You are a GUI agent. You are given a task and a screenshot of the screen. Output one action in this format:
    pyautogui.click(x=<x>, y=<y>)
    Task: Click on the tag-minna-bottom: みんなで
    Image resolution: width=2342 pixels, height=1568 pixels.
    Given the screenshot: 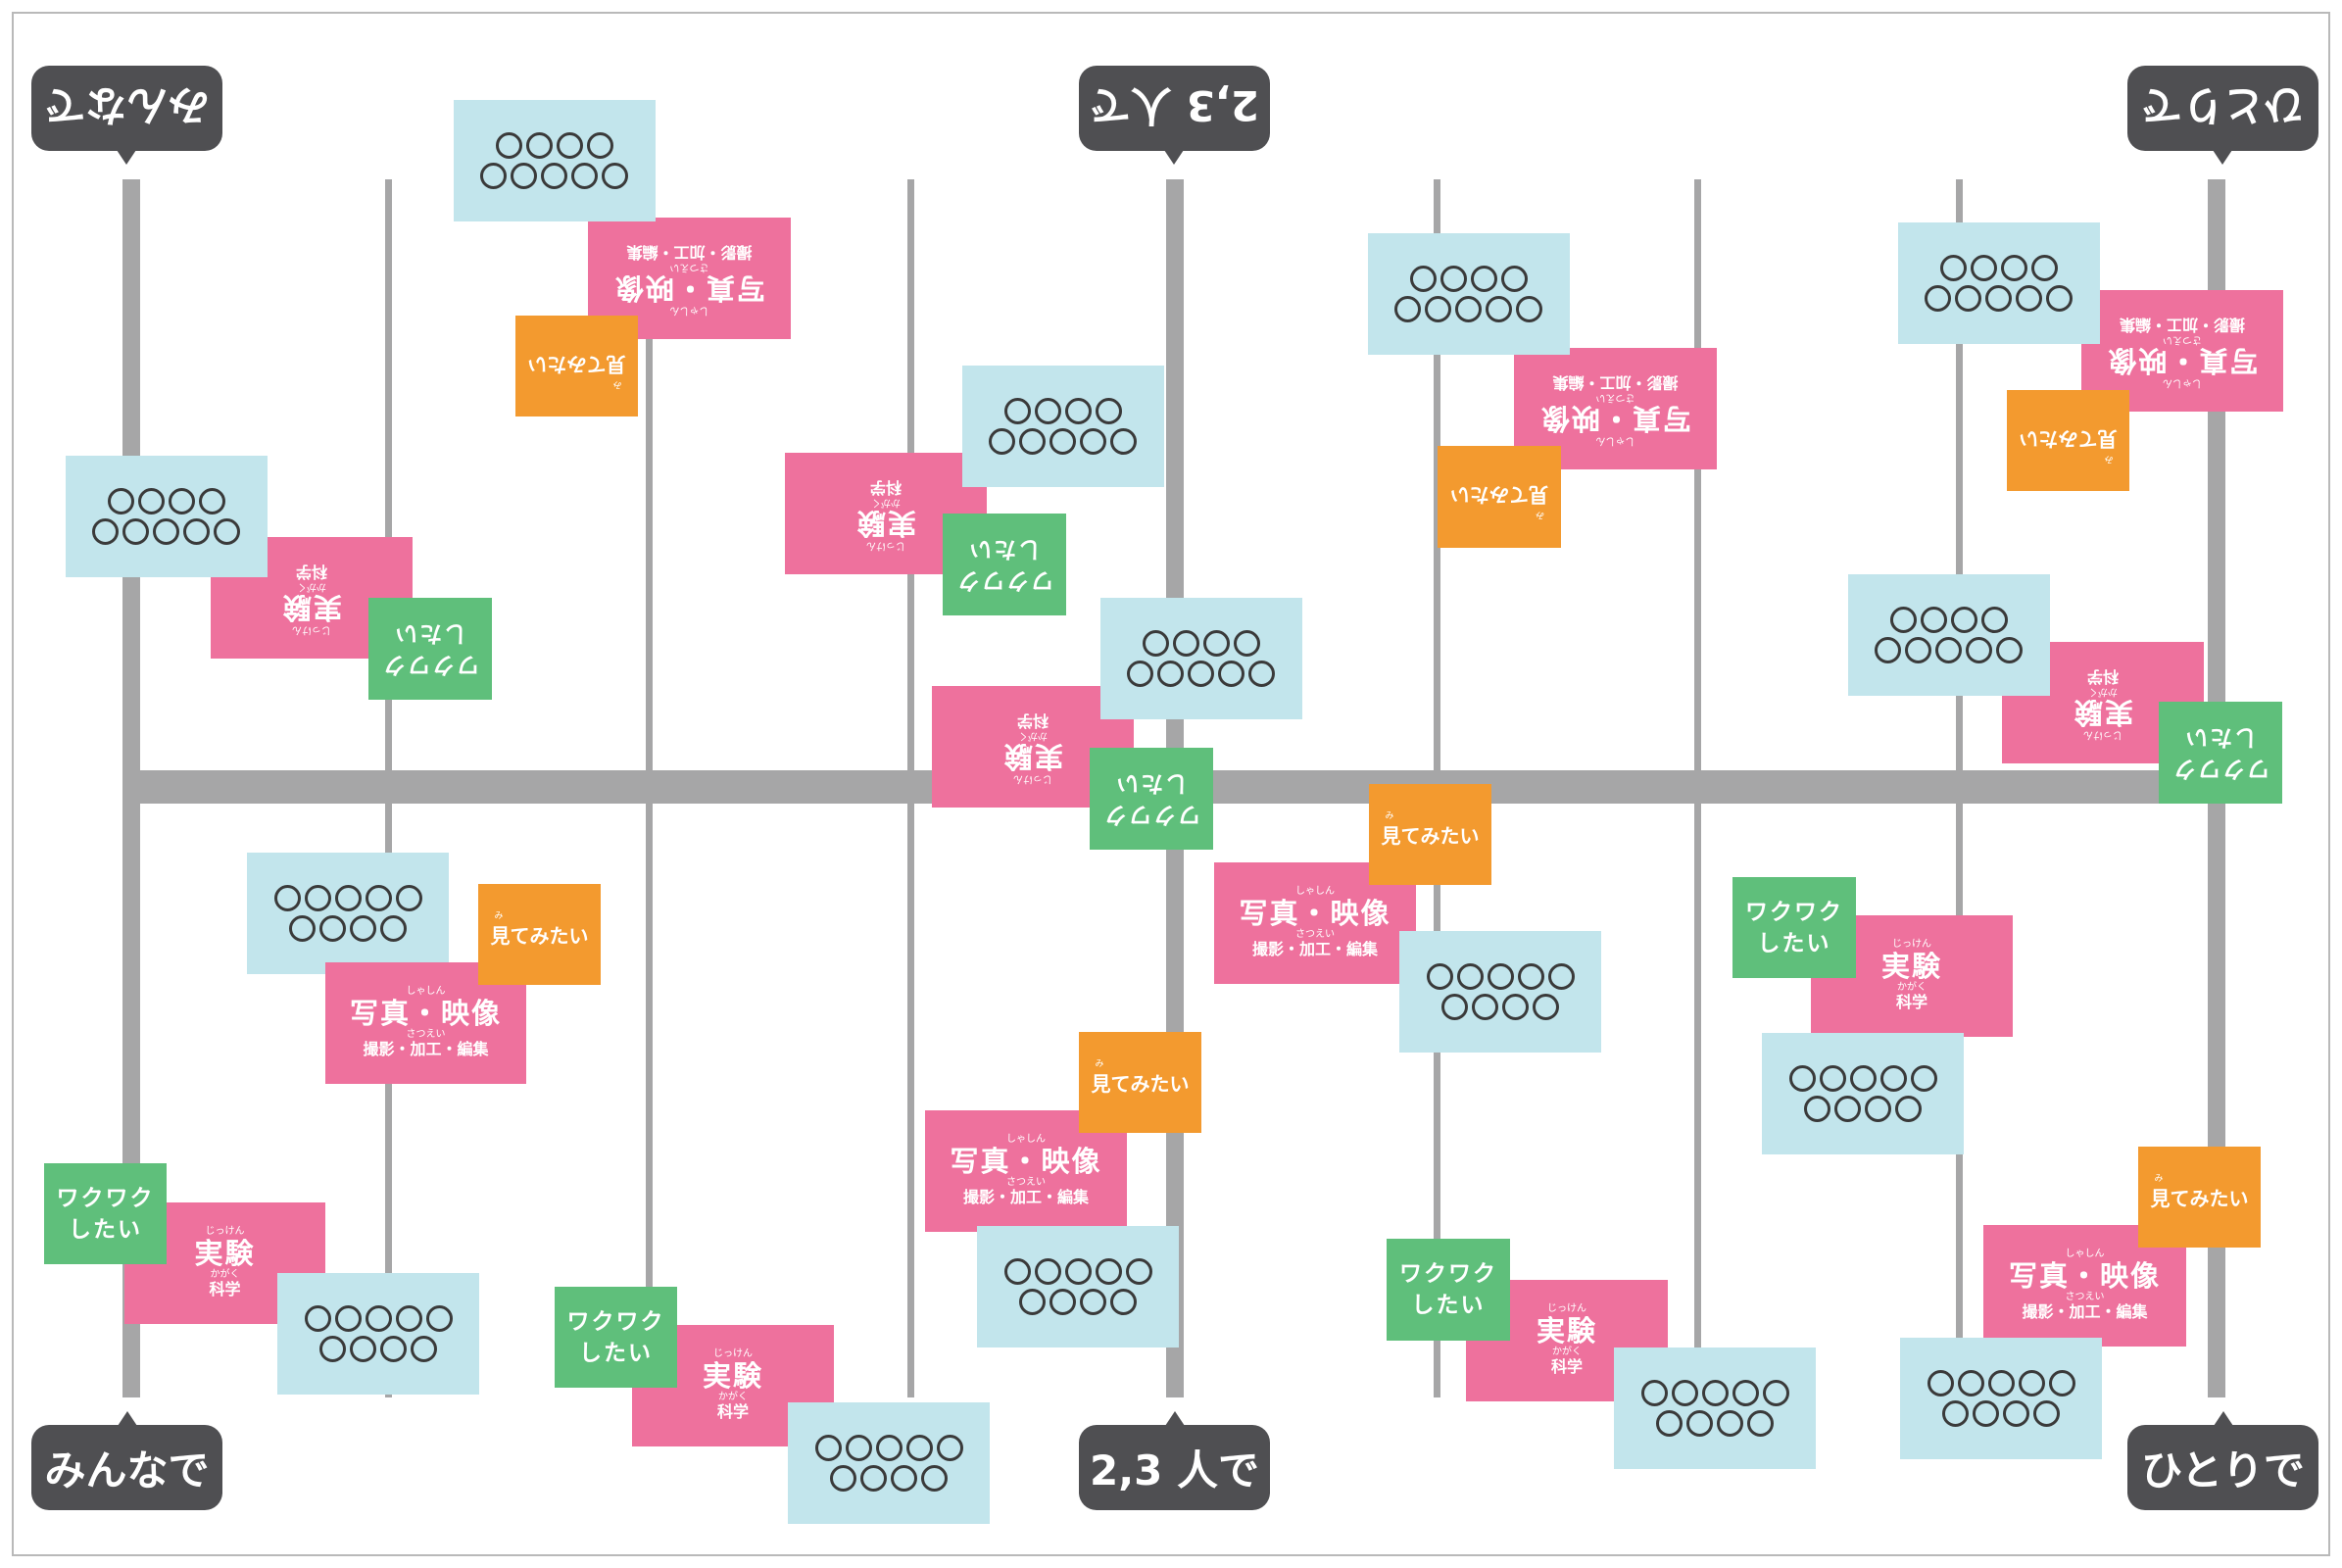 What is the action you would take?
    pyautogui.click(x=127, y=1460)
    